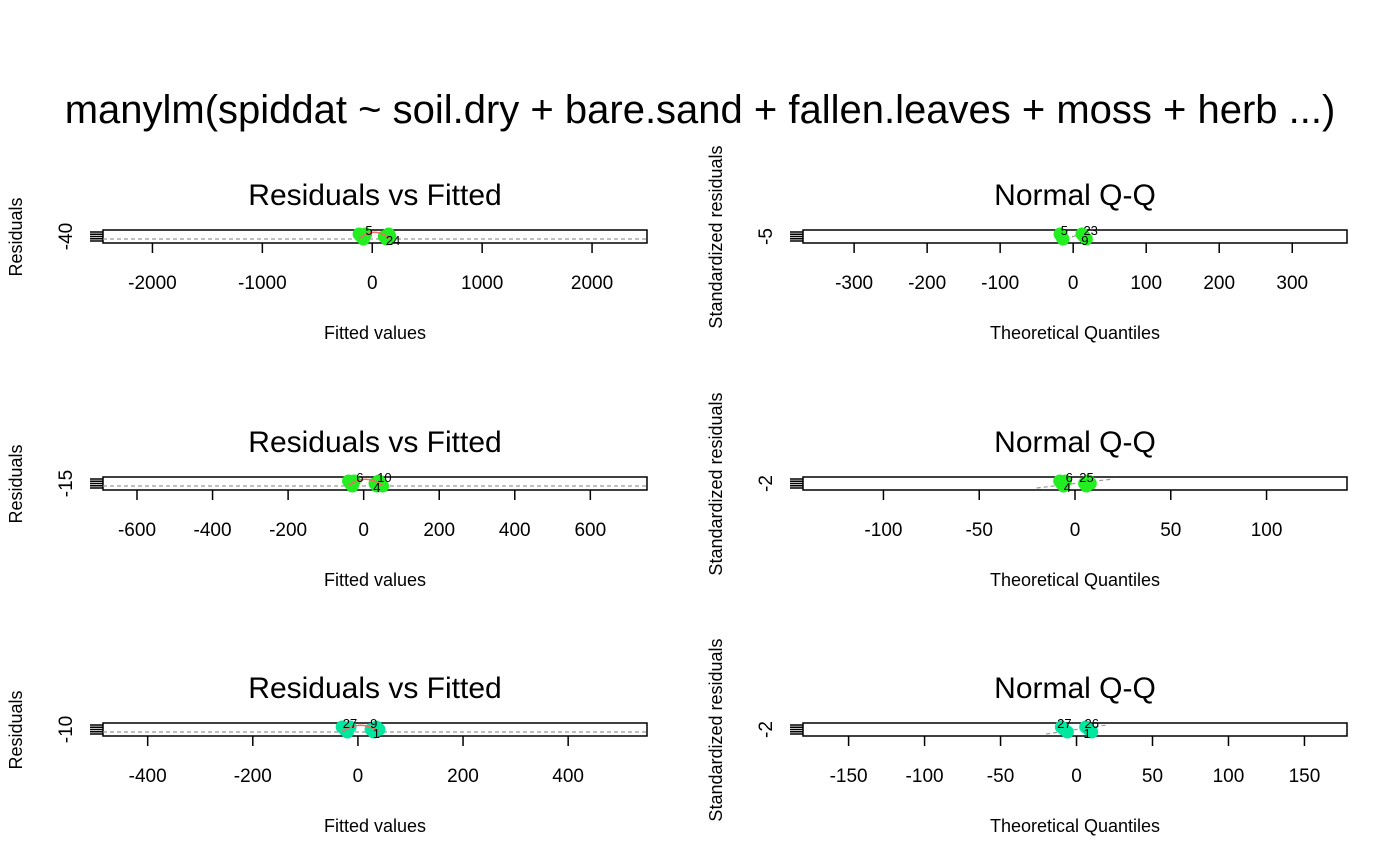 The width and height of the screenshot is (1400, 866). I want to click on x-tick-label: 1000, so click(482, 283).